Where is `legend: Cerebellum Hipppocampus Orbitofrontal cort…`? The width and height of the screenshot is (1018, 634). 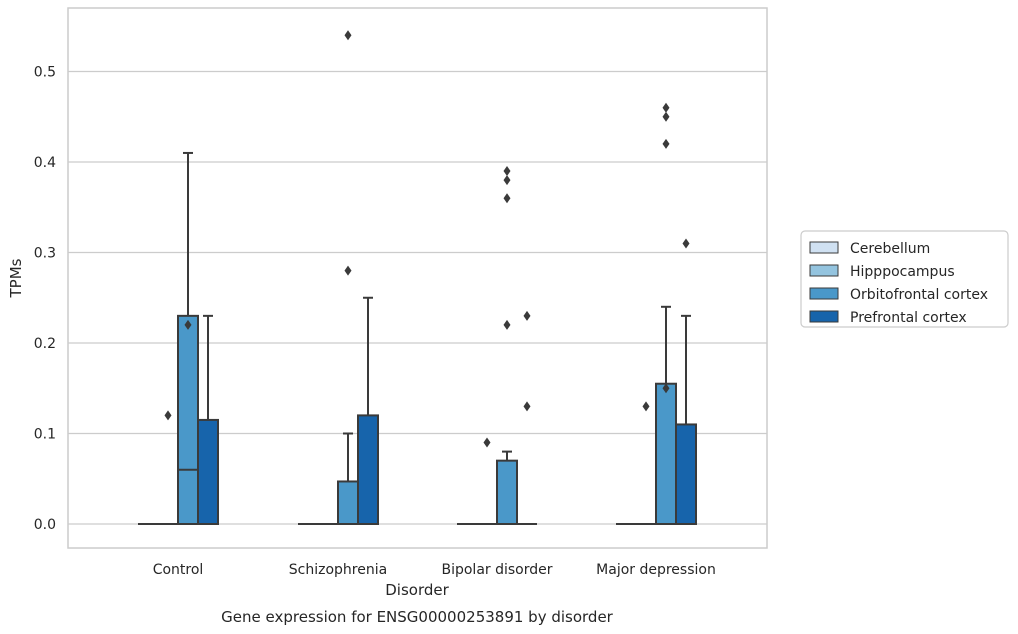 legend: Cerebellum Hipppocampus Orbitofrontal cort… is located at coordinates (904, 279).